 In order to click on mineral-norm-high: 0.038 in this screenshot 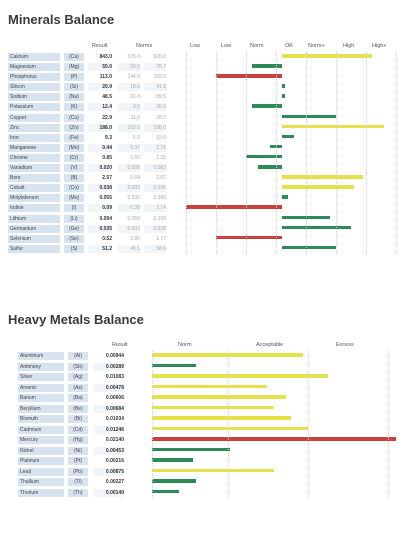, I will do `click(155, 228)`.